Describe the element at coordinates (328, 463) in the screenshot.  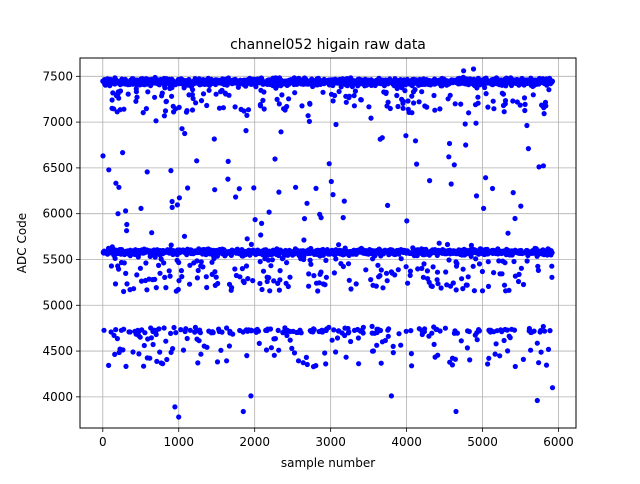
I see `x-axis-label: sample number` at that location.